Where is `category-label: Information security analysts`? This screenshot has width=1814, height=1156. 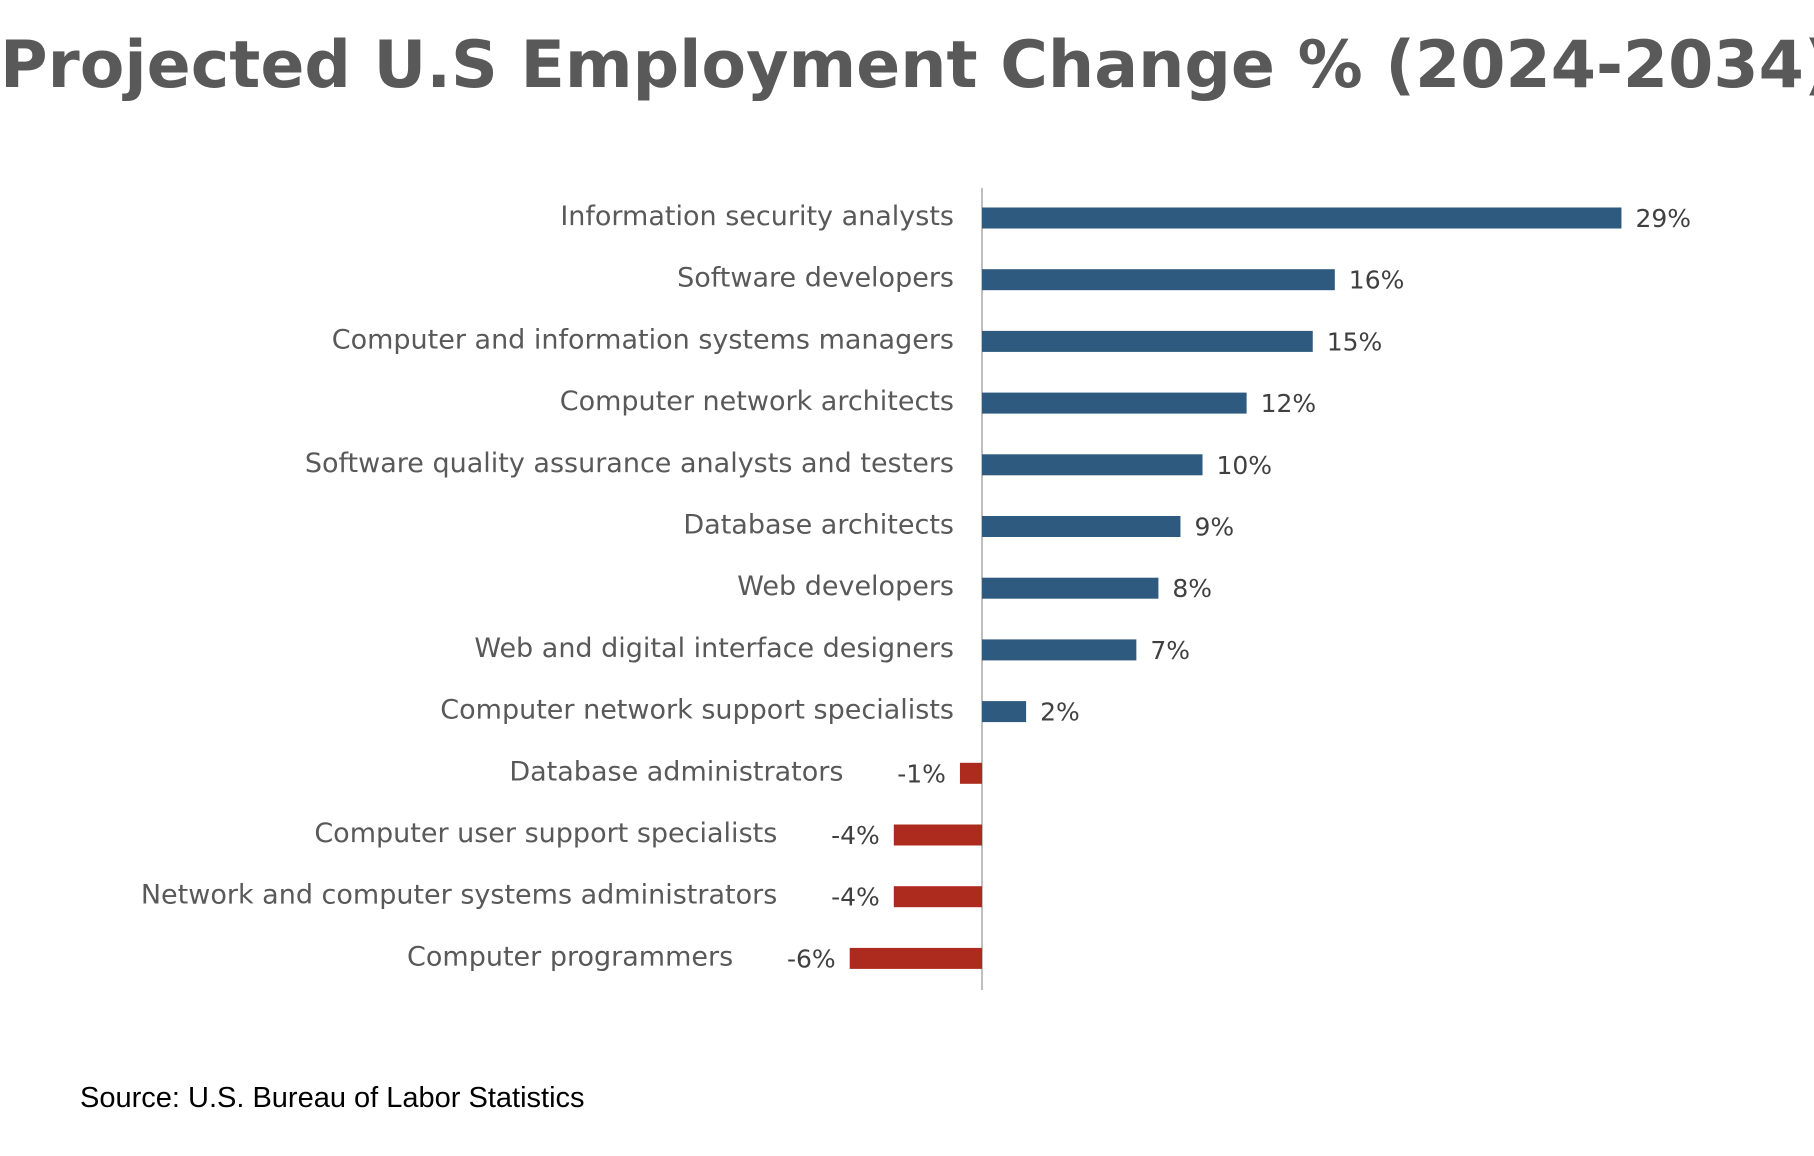
category-label: Information security analysts is located at coordinates (757, 216).